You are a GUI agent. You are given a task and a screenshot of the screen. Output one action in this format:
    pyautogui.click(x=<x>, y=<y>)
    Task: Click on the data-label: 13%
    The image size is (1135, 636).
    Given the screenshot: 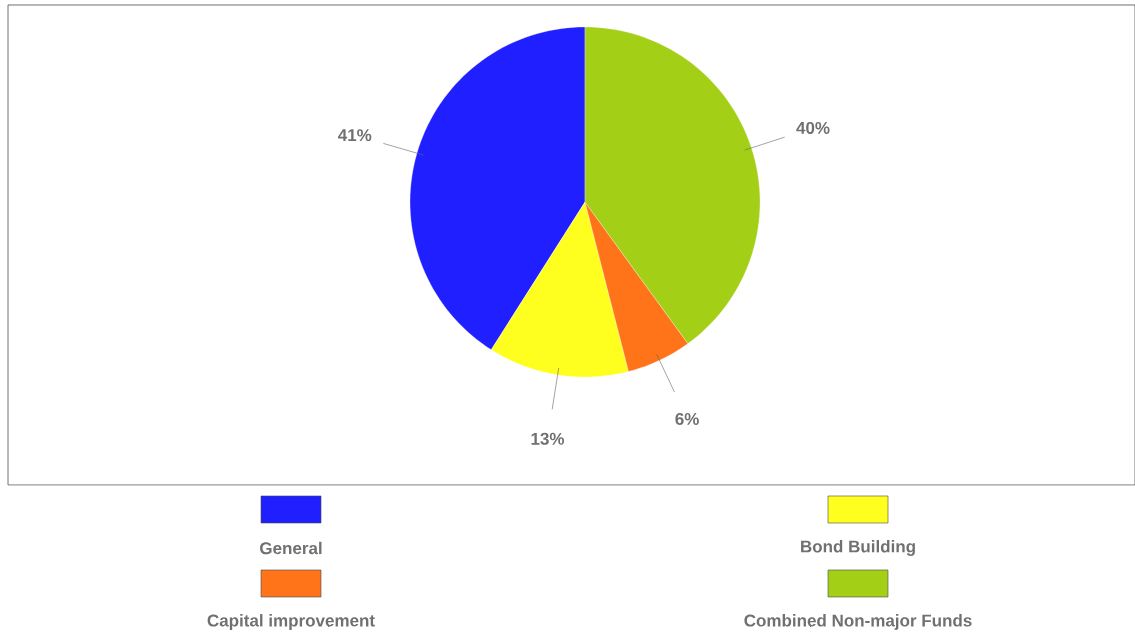 What is the action you would take?
    pyautogui.click(x=548, y=438)
    